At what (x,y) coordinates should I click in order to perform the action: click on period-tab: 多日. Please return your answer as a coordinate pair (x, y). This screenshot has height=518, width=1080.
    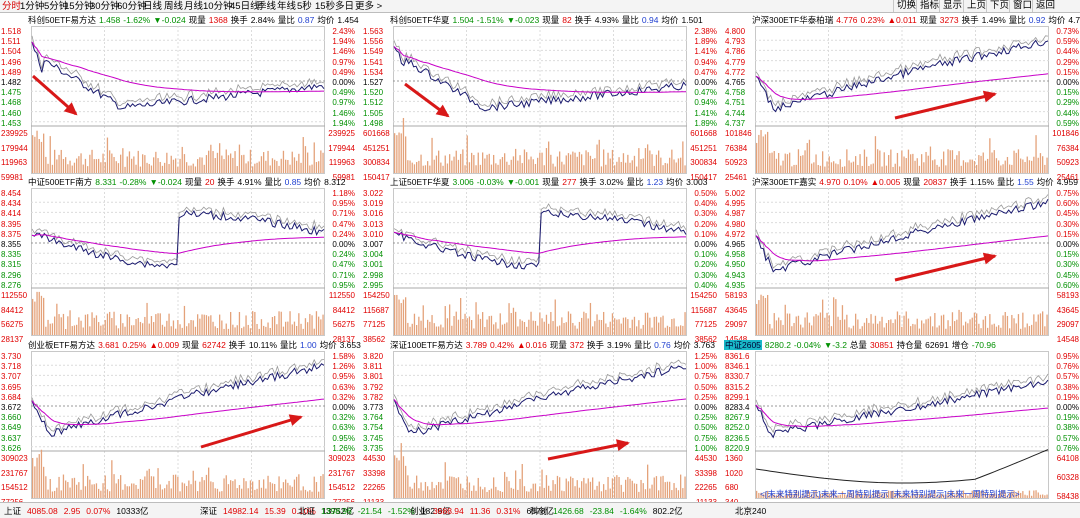
    Looking at the image, I should click on (345, 6).